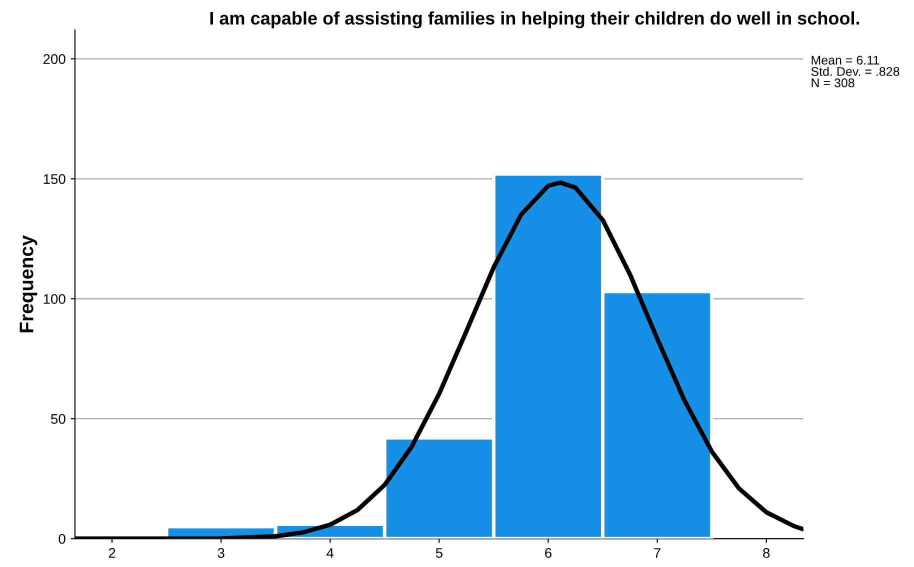 This screenshot has width=914, height=567. What do you see at coordinates (439, 553) in the screenshot?
I see `x-tick-label: 5` at bounding box center [439, 553].